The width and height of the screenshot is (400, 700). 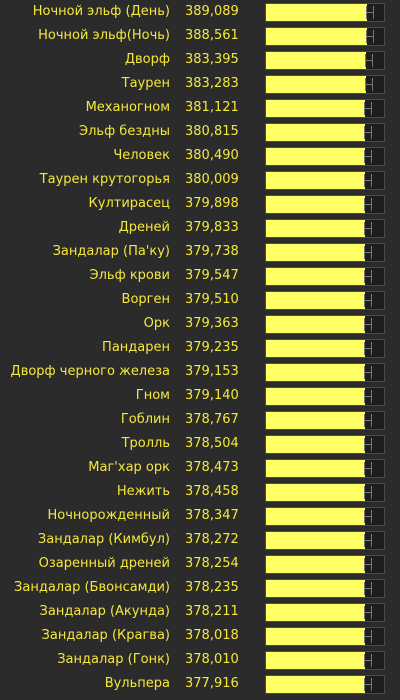 I want to click on chart-row: Гоблин 378,767, so click(x=200, y=420).